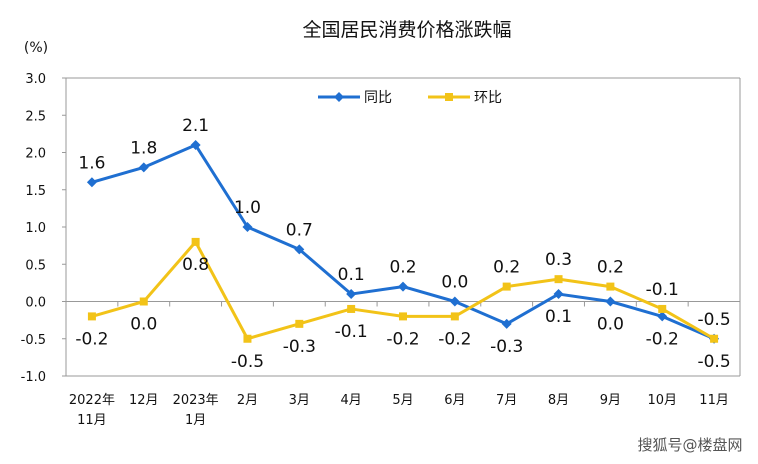 The image size is (758, 464). Describe the element at coordinates (91, 163) in the screenshot. I see `data-label: 1.6` at that location.